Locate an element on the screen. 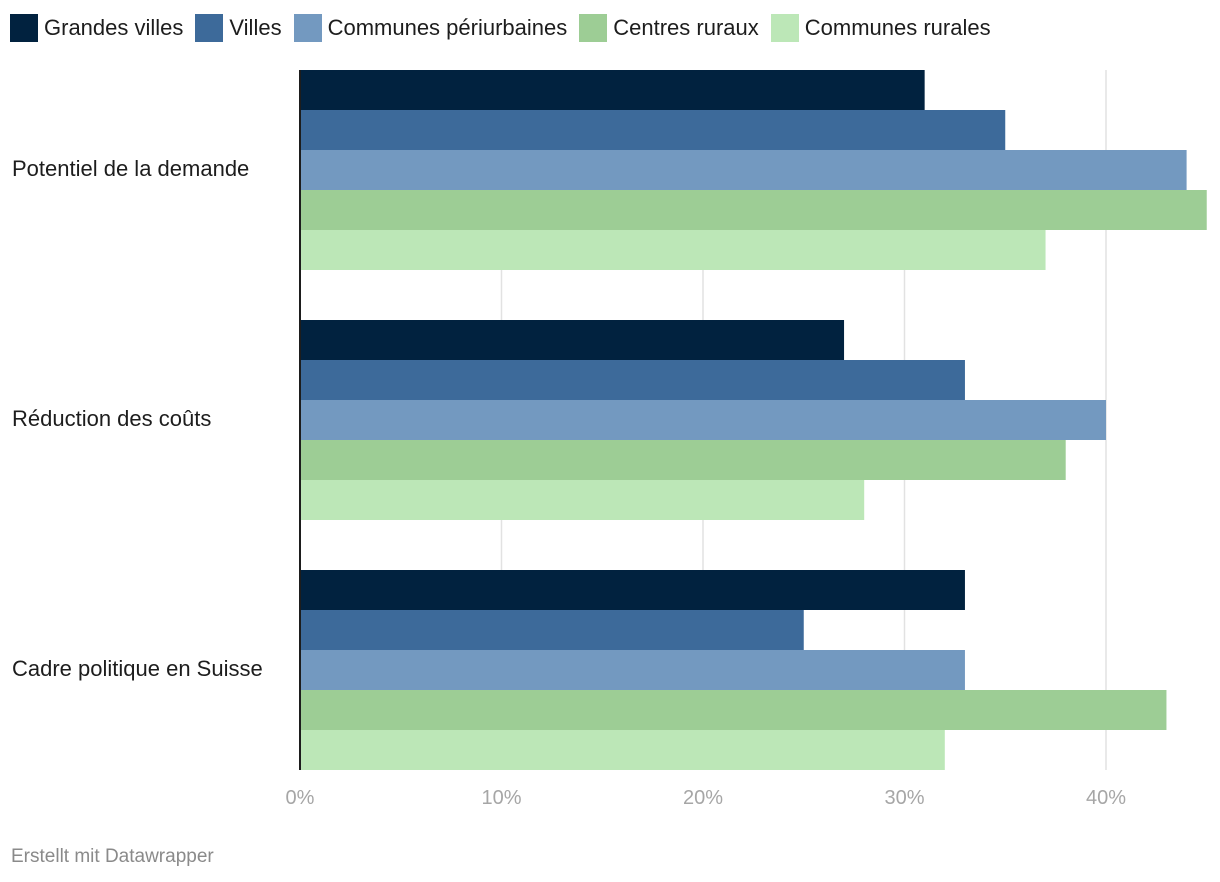  legend-item: Communes périurbaines is located at coordinates (430, 28).